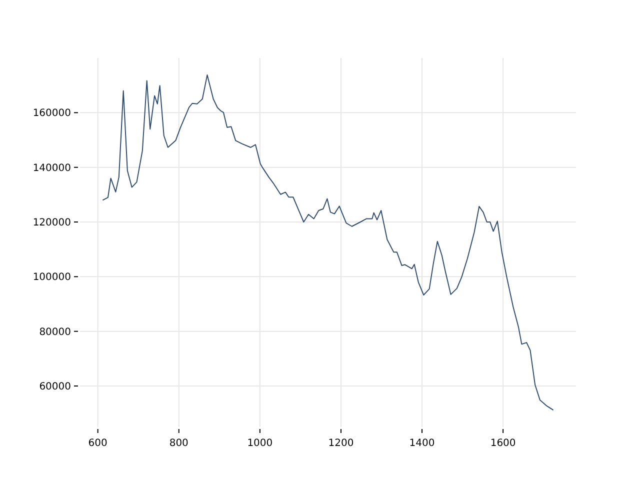 This screenshot has height=480, width=640. I want to click on y-tick-label: 120000, so click(51, 223).